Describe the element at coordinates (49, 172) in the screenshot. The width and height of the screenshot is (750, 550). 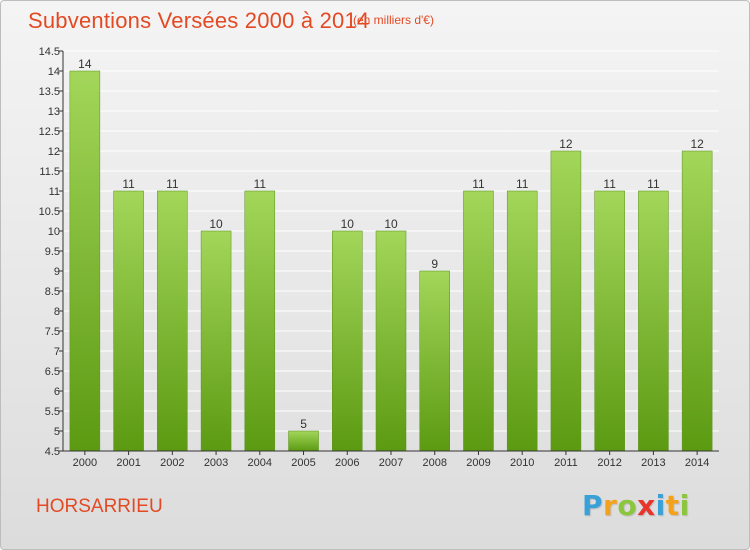
I see `y-tick-label: 11.5` at that location.